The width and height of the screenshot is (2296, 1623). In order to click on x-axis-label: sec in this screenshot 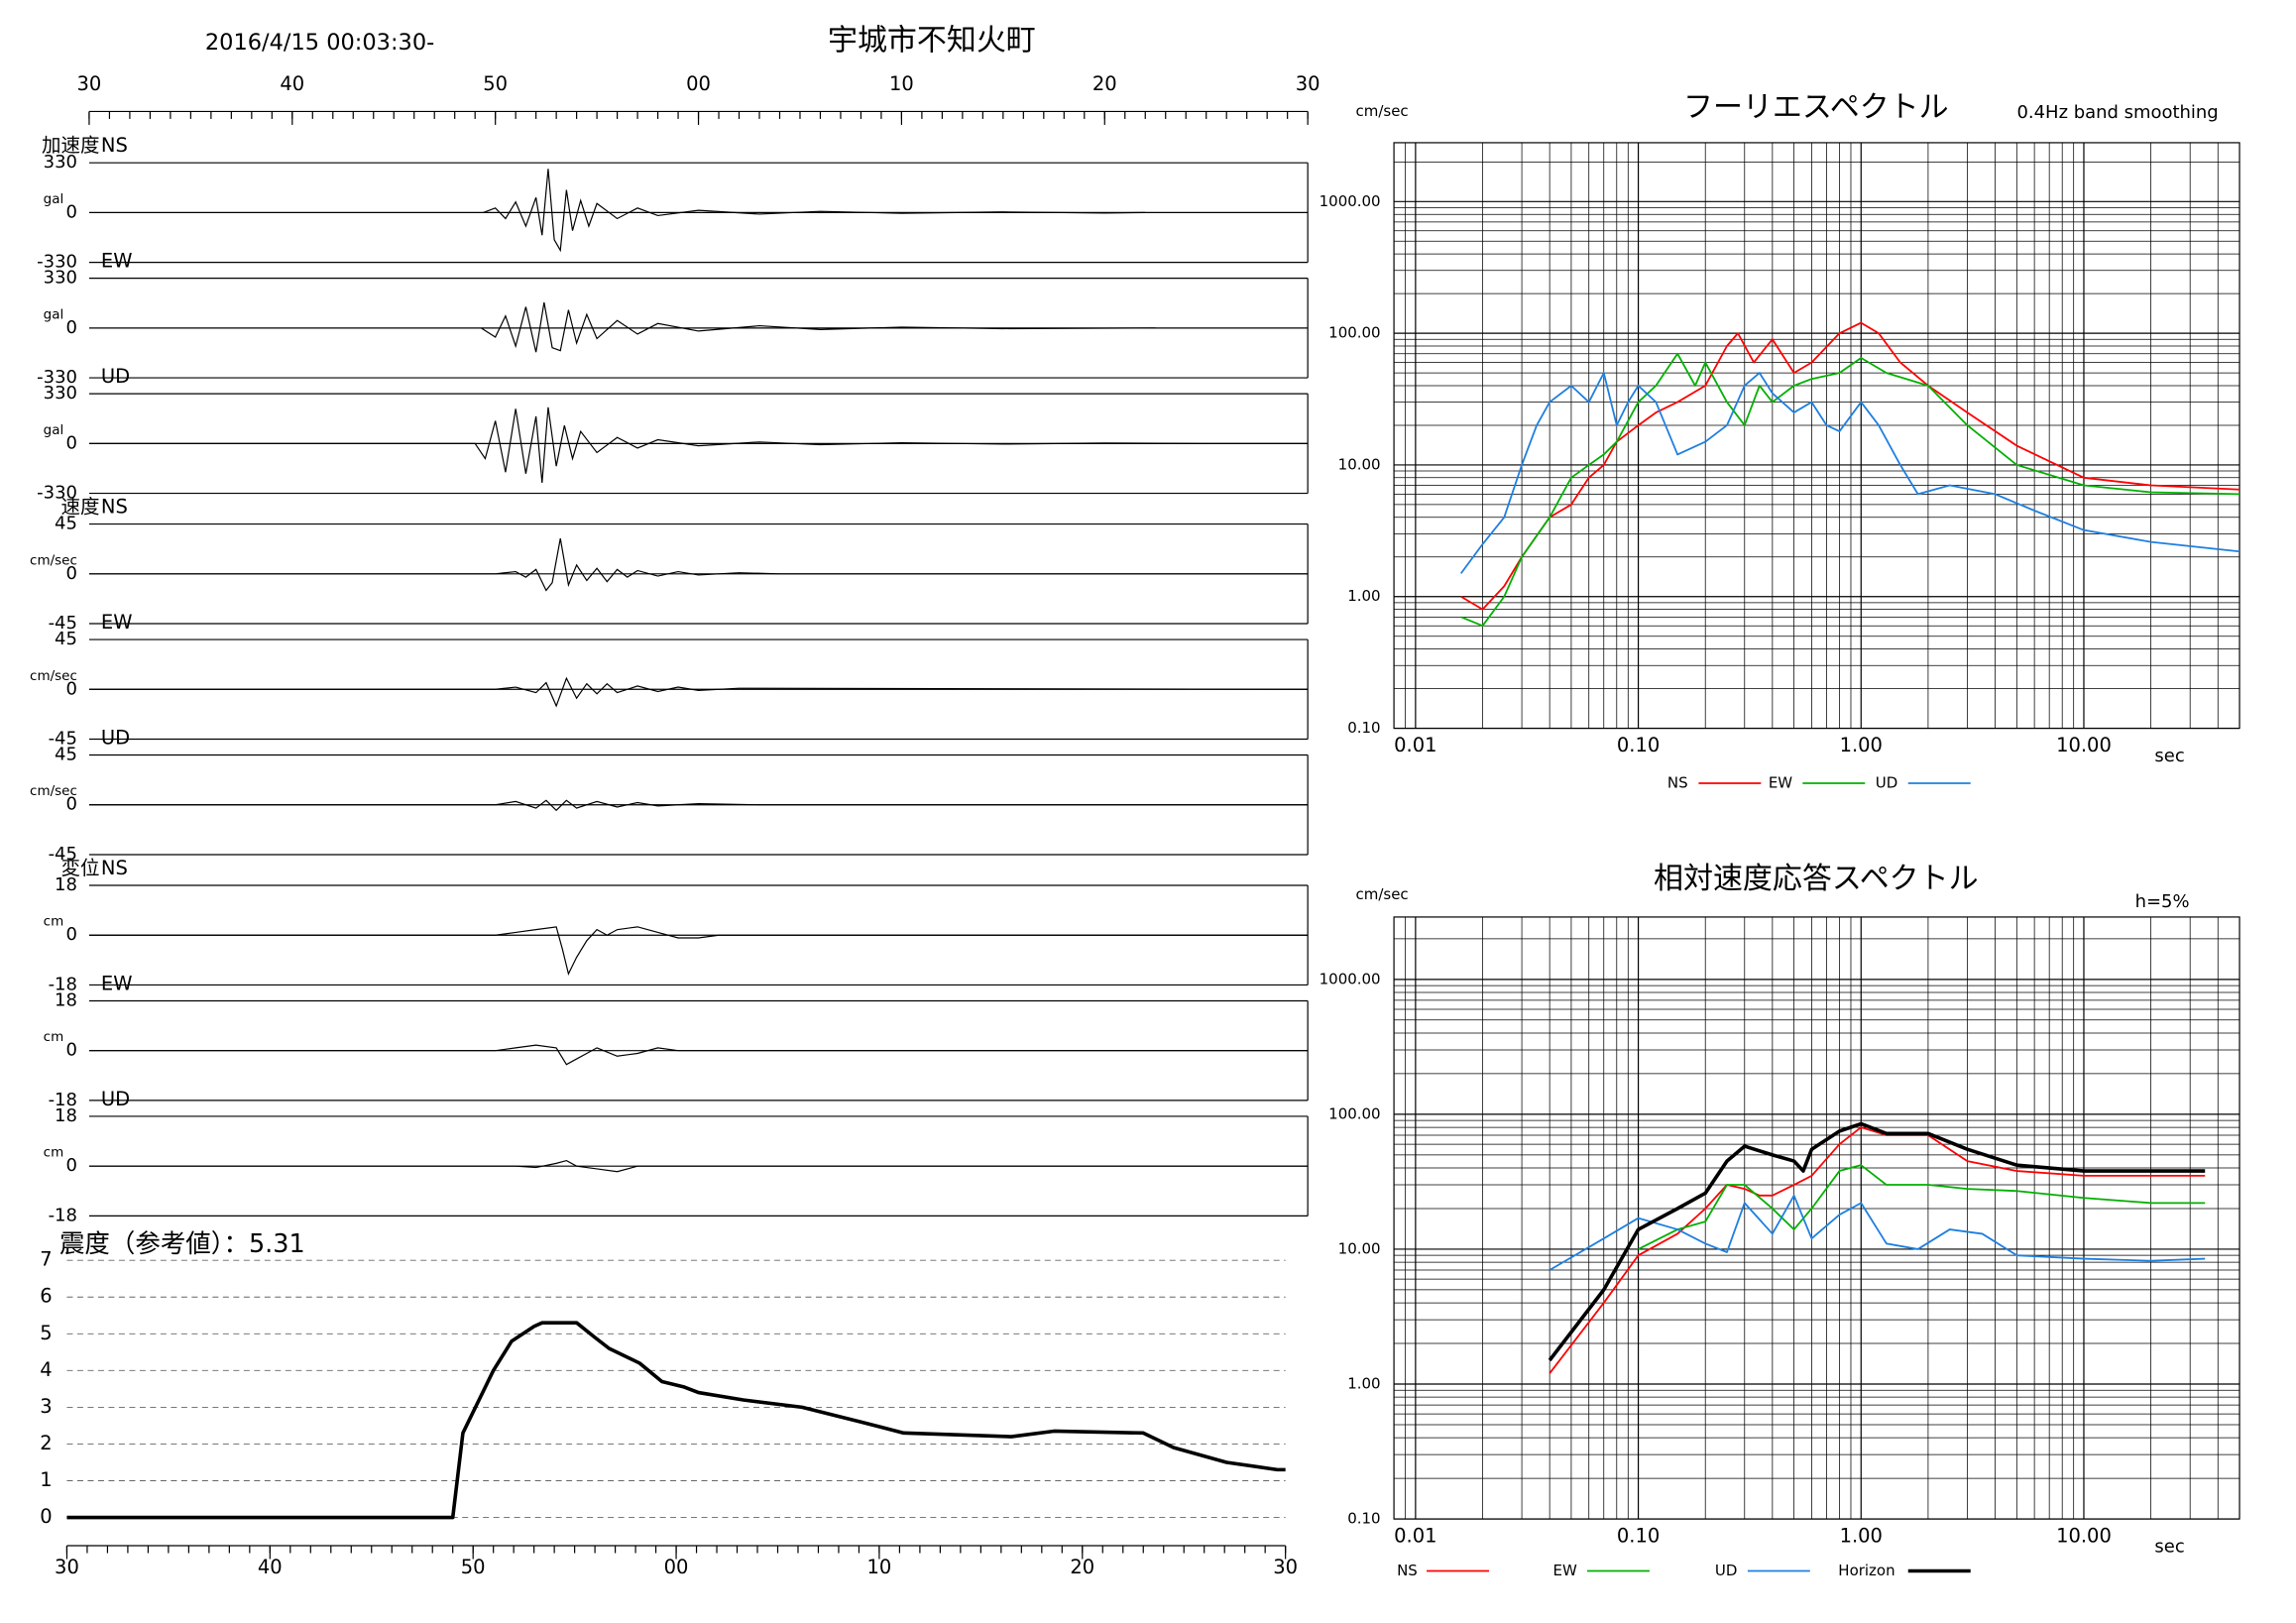, I will do `click(2169, 756)`.